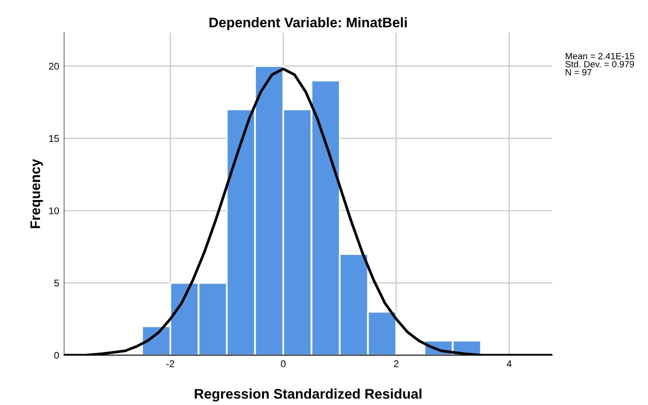 The height and width of the screenshot is (405, 648). Describe the element at coordinates (599, 64) in the screenshot. I see `text: Mean = 2.41E-15 Std. Dev. = 0.979 N = 97` at that location.